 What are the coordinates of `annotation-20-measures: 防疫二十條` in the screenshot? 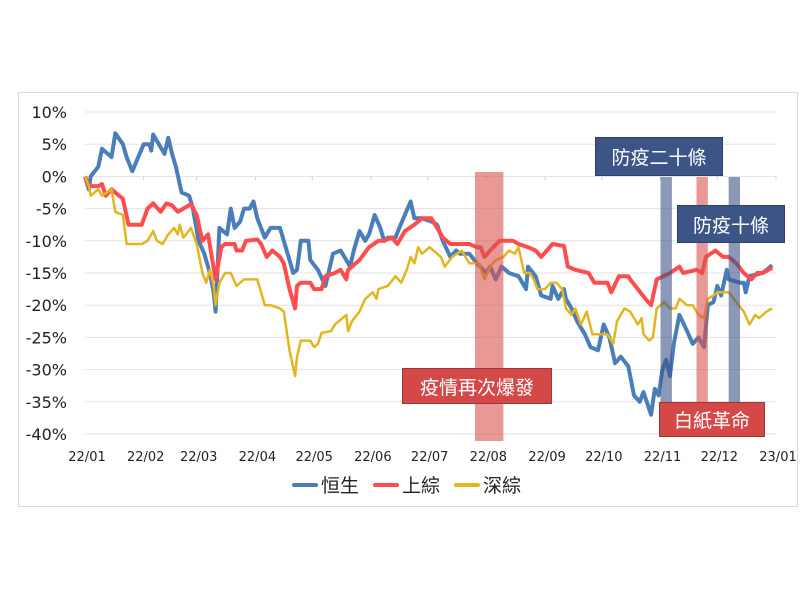 It's located at (659, 156).